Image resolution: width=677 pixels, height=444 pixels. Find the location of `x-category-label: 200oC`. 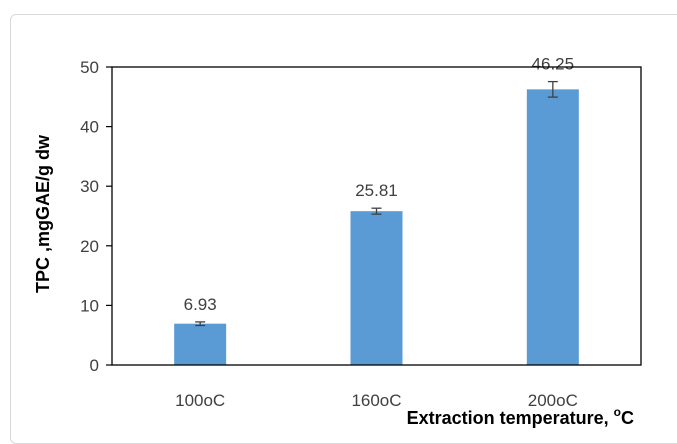

x-category-label: 200oC is located at coordinates (553, 400).